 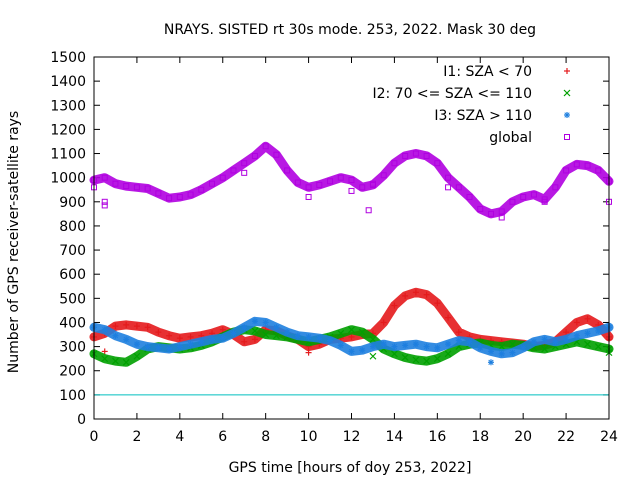 I want to click on y-tick-label: 0, so click(x=81, y=420).